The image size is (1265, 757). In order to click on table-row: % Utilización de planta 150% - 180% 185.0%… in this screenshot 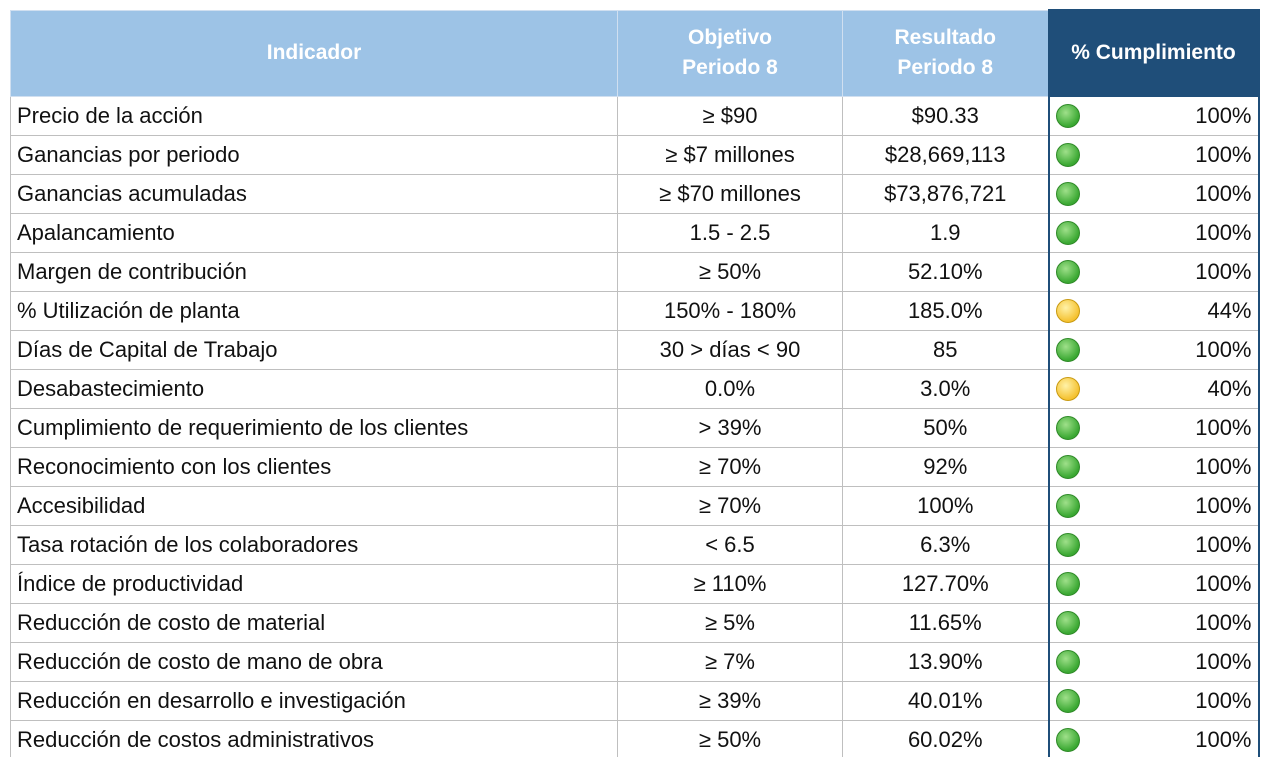, I will do `click(635, 311)`.